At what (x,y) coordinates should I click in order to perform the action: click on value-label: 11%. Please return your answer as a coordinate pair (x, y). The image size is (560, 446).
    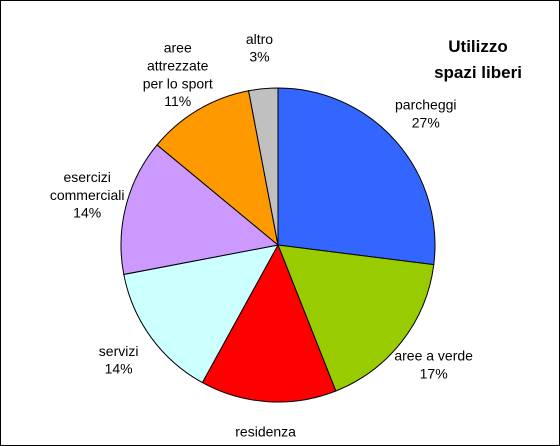
    Looking at the image, I should click on (177, 101).